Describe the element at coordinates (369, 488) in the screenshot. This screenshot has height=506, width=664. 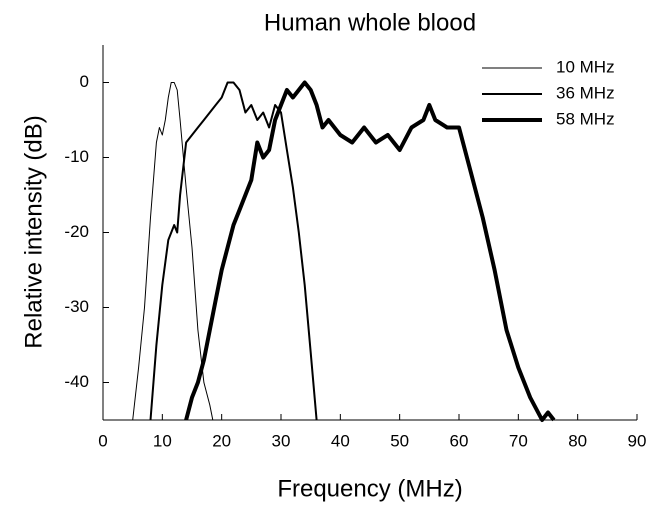
I see `x-axis-label: Frequency (MHz)` at that location.